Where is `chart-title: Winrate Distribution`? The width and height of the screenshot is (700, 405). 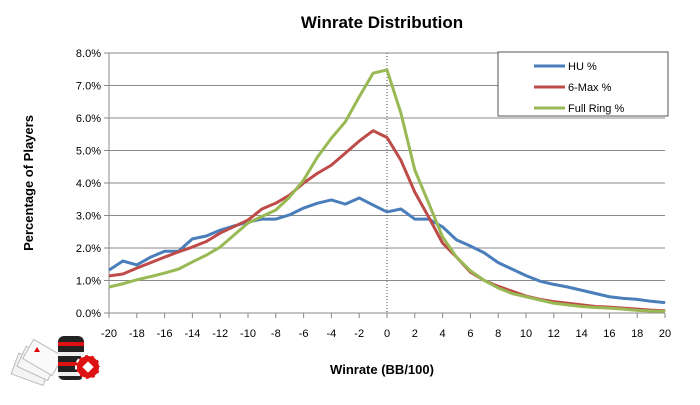 chart-title: Winrate Distribution is located at coordinates (382, 22).